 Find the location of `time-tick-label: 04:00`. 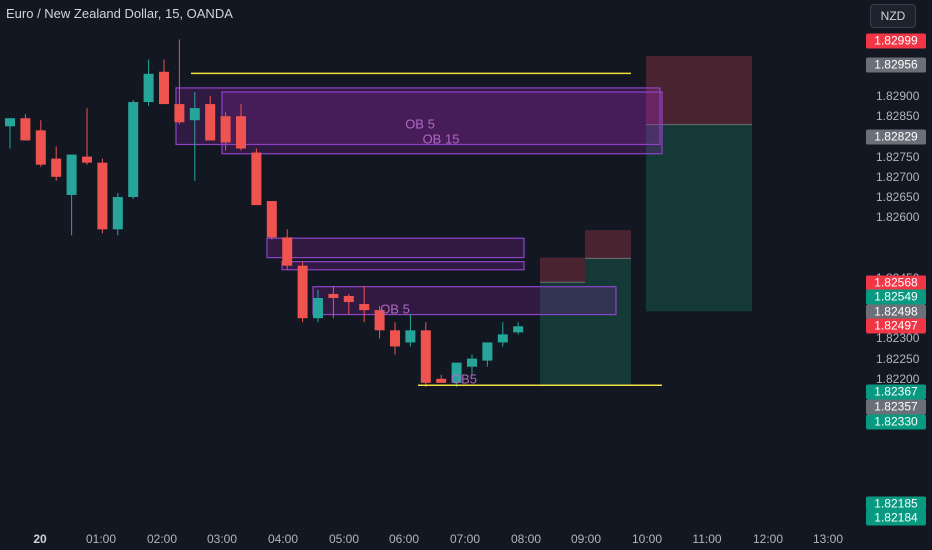

time-tick-label: 04:00 is located at coordinates (283, 539).